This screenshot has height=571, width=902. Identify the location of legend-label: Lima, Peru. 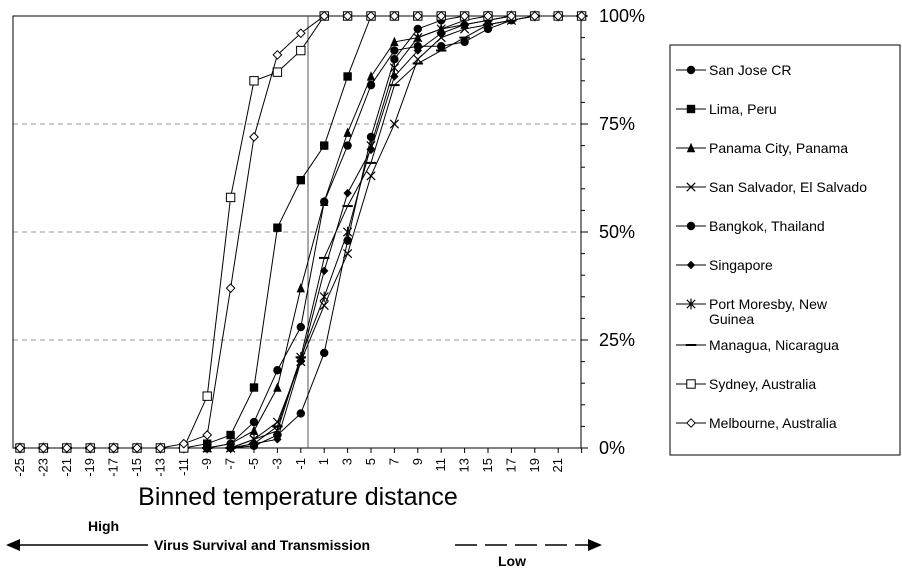
(743, 109).